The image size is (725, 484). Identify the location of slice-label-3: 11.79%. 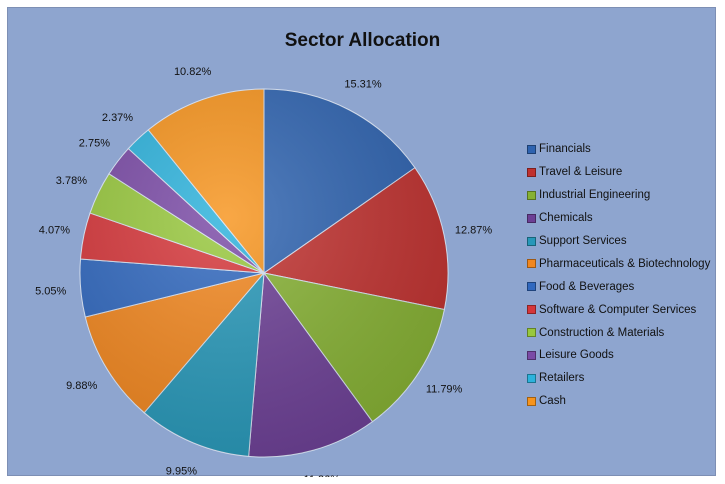
(444, 390).